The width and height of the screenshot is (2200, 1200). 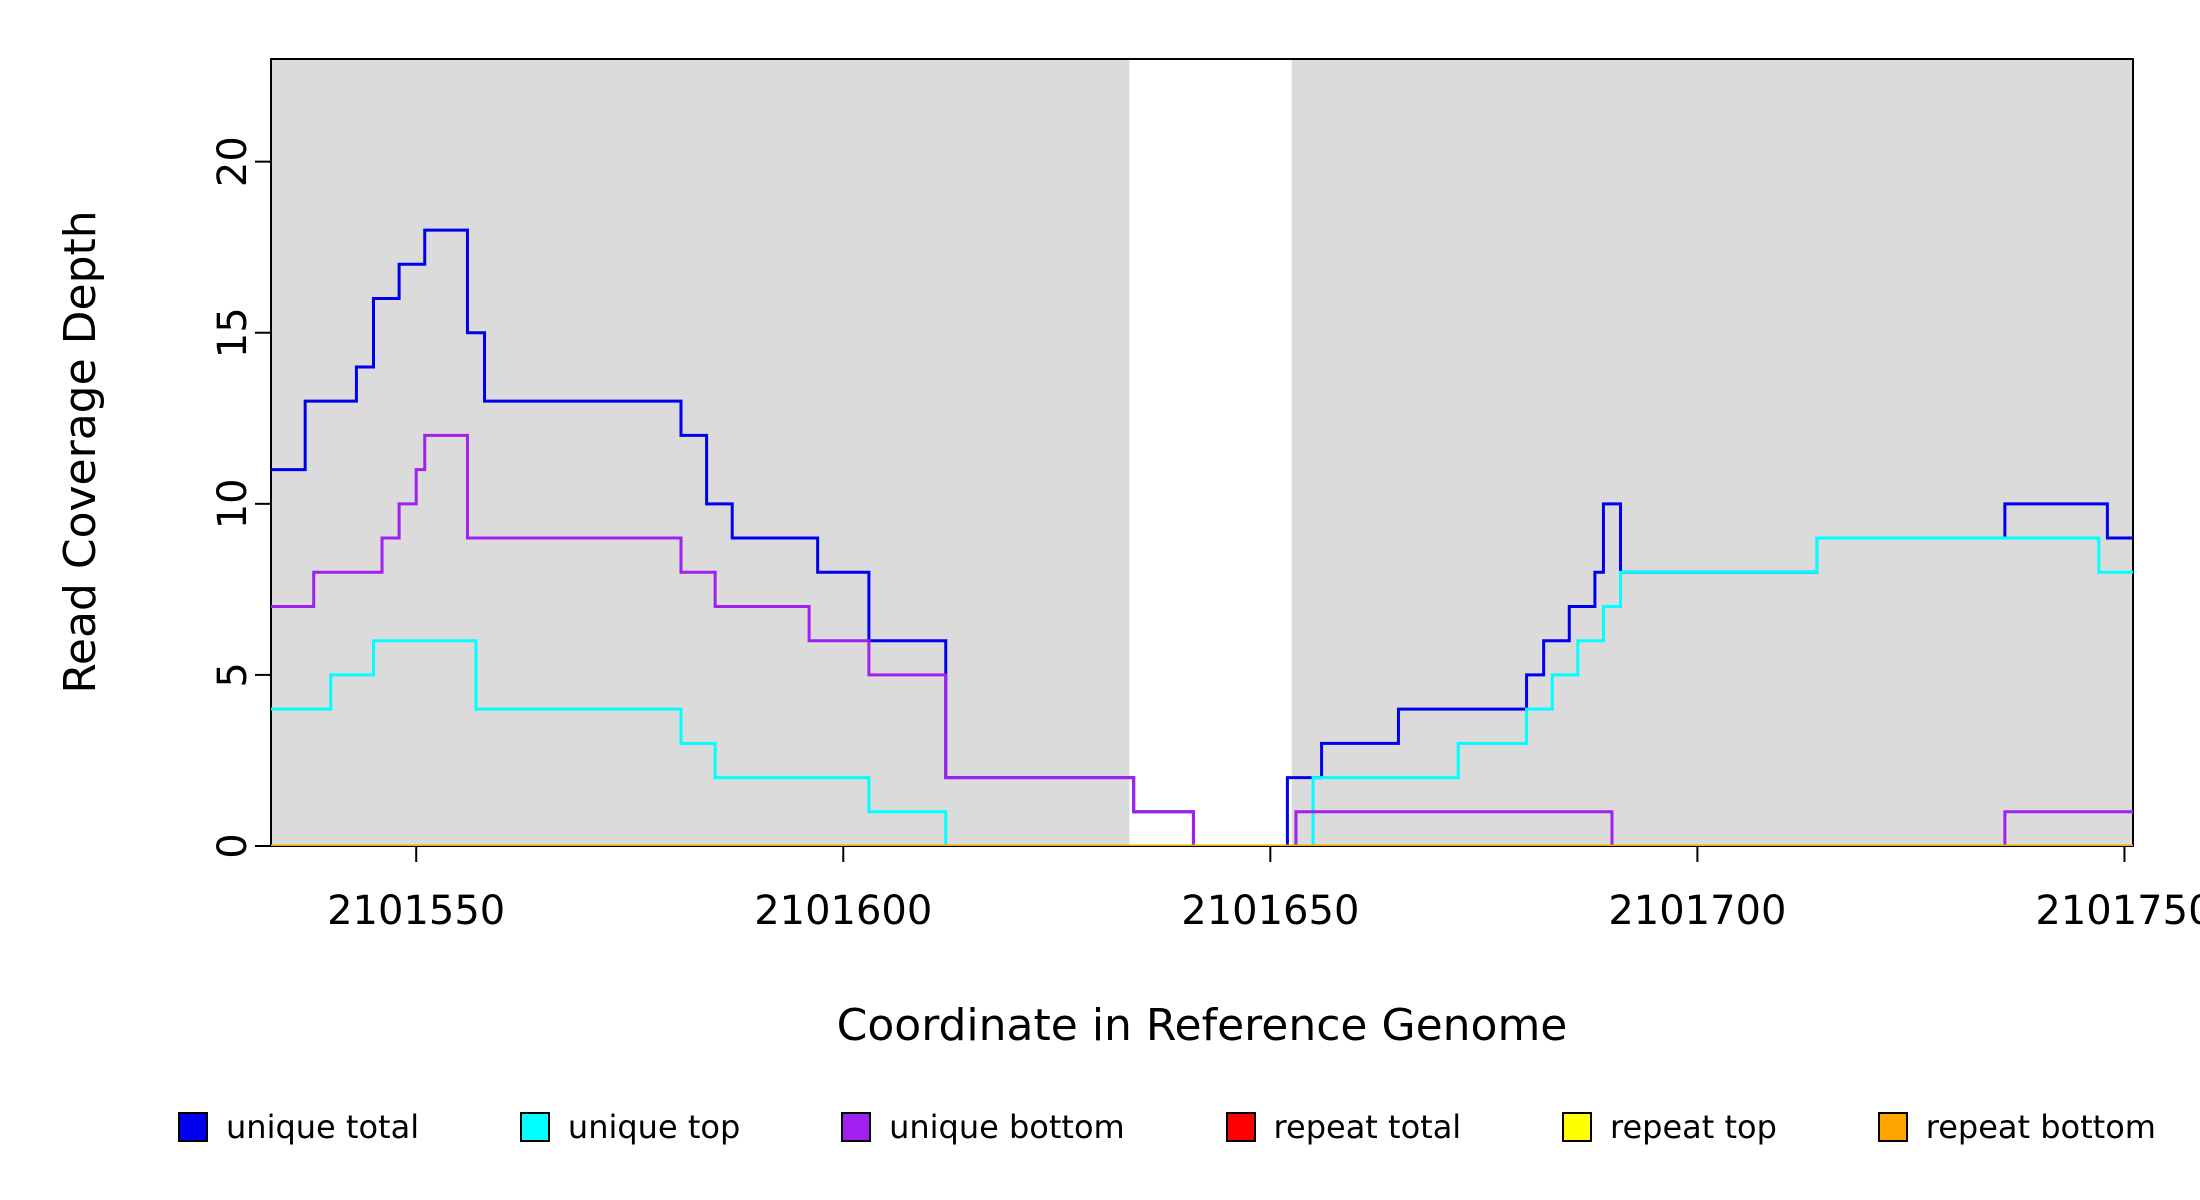 What do you see at coordinates (323, 1127) in the screenshot?
I see `legend-label: unique total` at bounding box center [323, 1127].